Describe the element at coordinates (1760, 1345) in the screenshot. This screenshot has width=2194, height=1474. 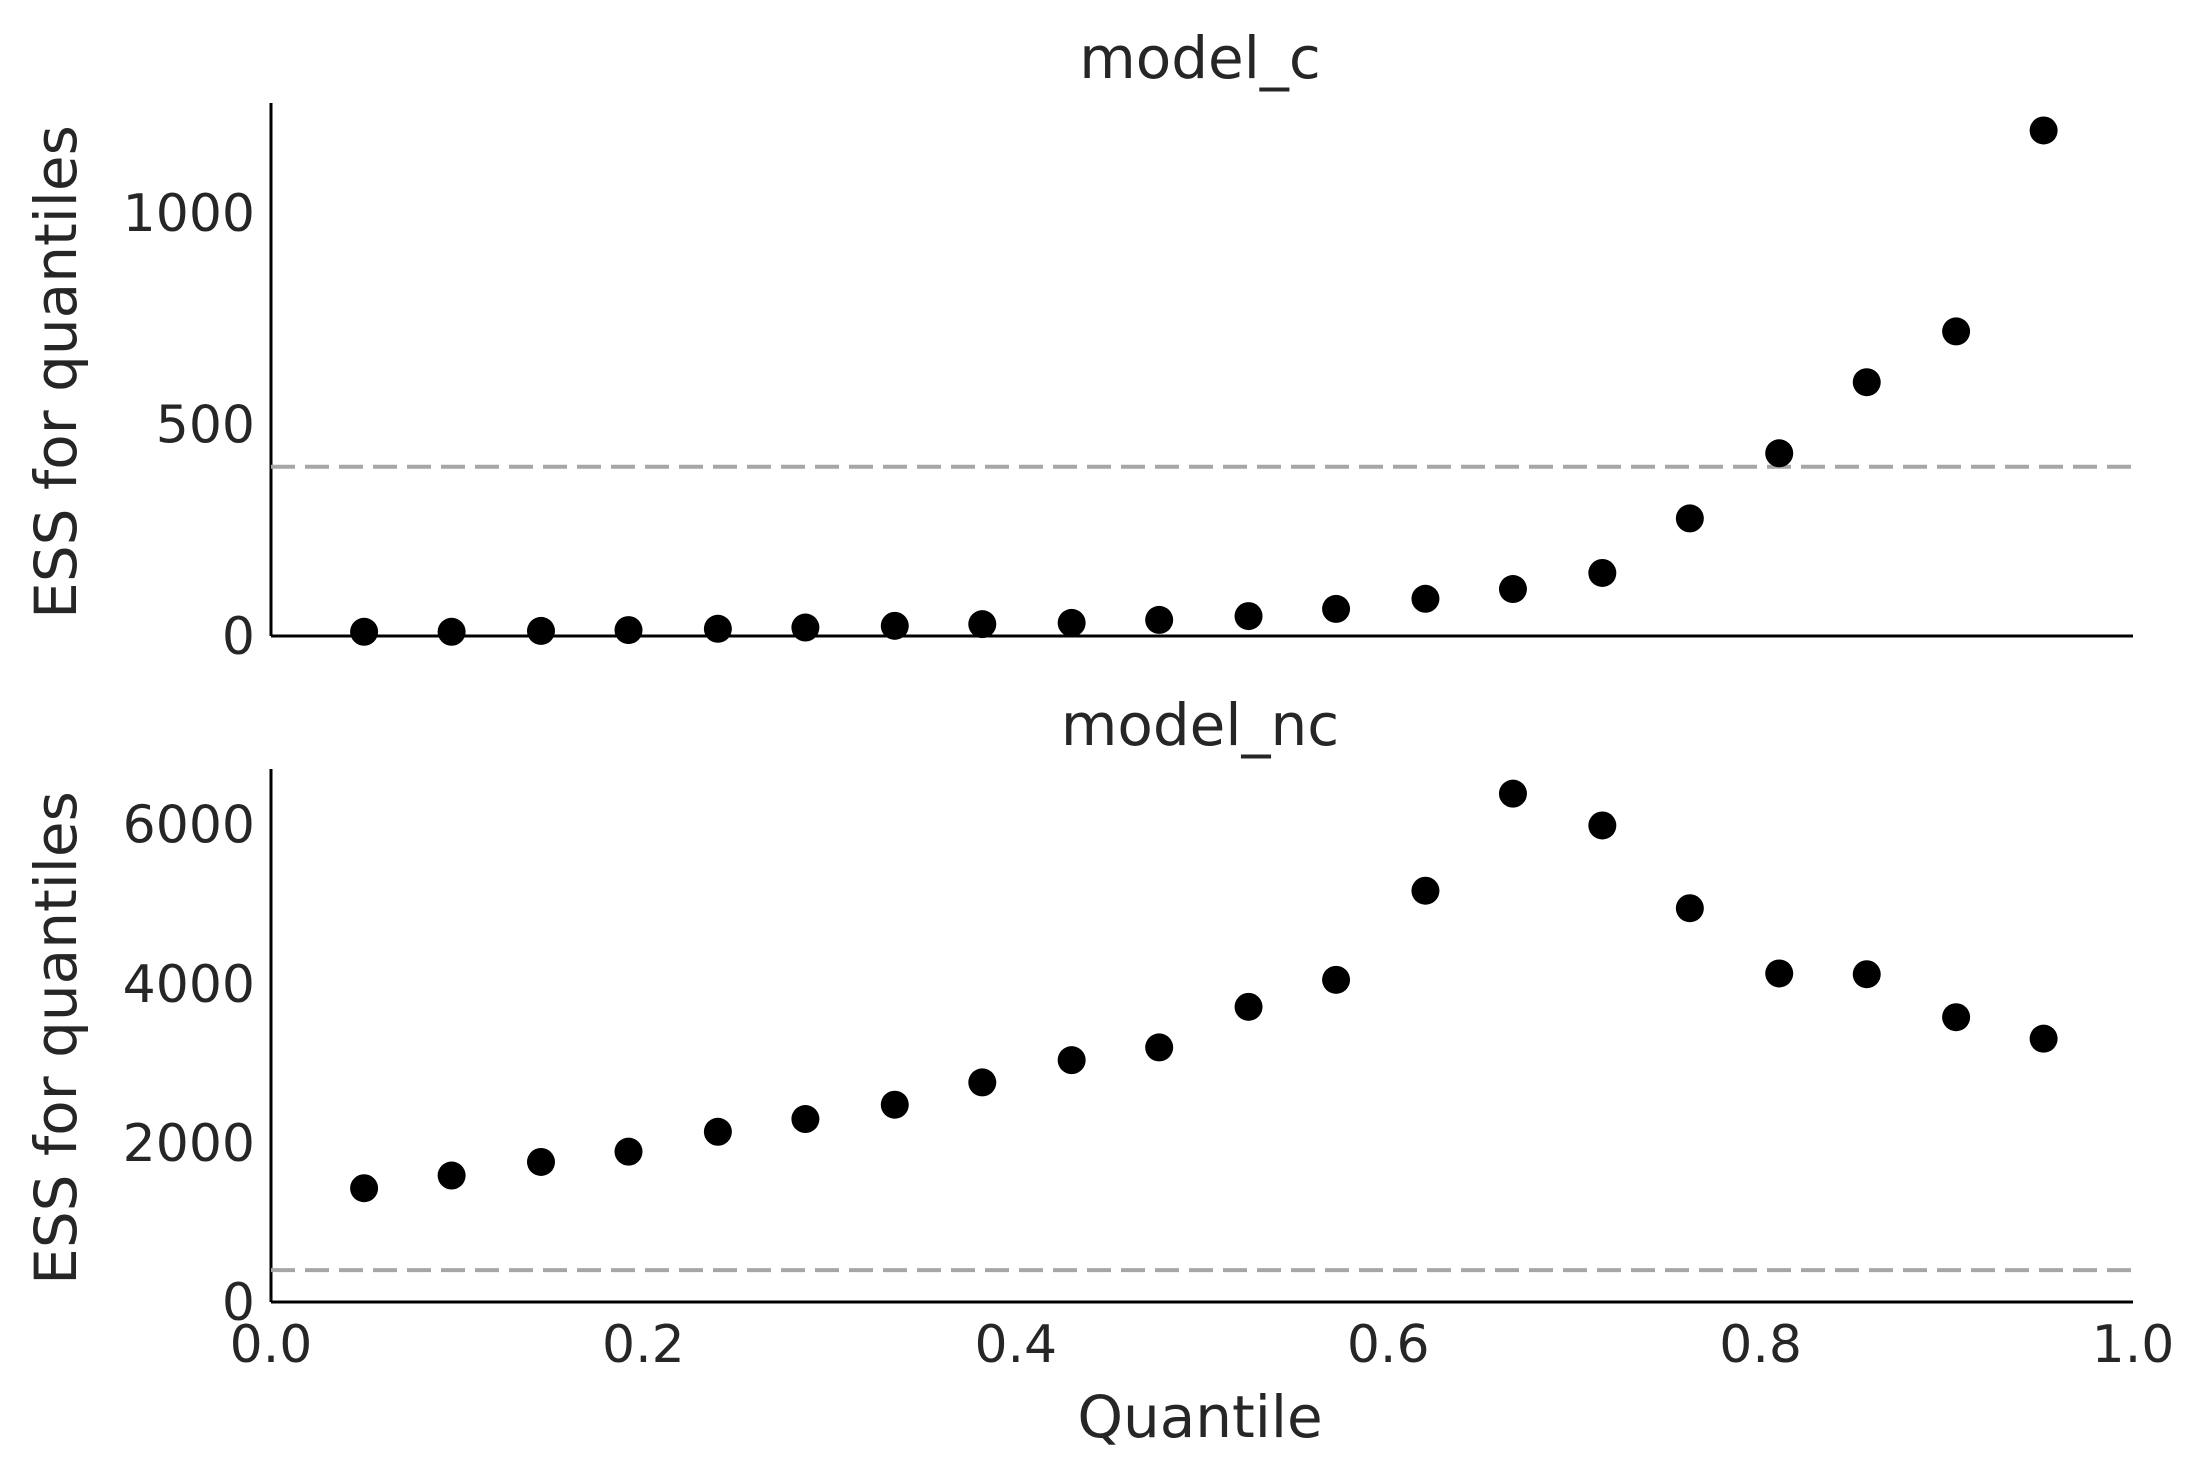
I see `x-tick-label: 0.8` at that location.